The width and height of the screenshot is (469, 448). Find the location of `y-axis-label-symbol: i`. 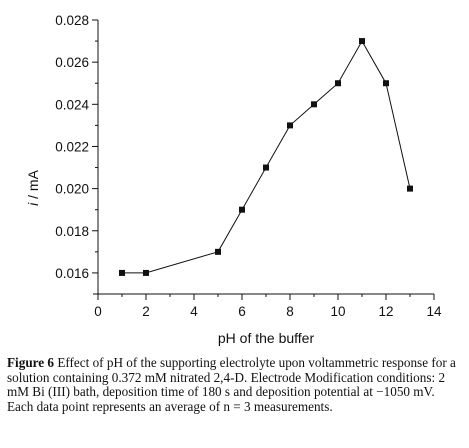

y-axis-label-symbol: i is located at coordinates (33, 204).